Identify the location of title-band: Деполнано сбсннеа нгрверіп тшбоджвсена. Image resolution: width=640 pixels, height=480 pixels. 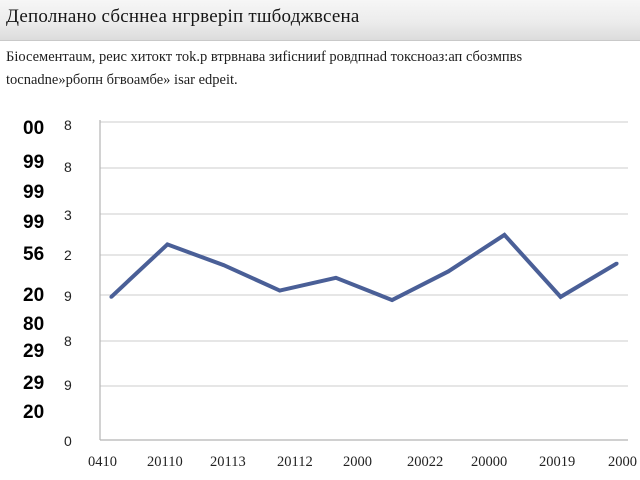
(320, 20).